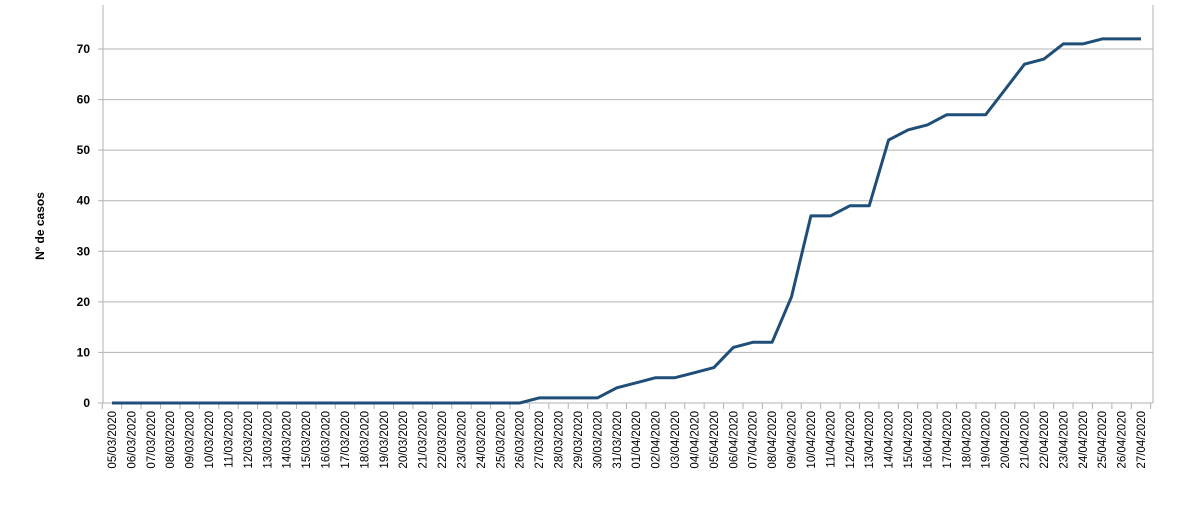 This screenshot has height=514, width=1200. Describe the element at coordinates (948, 440) in the screenshot. I see `x-tick-label: 17/04/2020` at that location.